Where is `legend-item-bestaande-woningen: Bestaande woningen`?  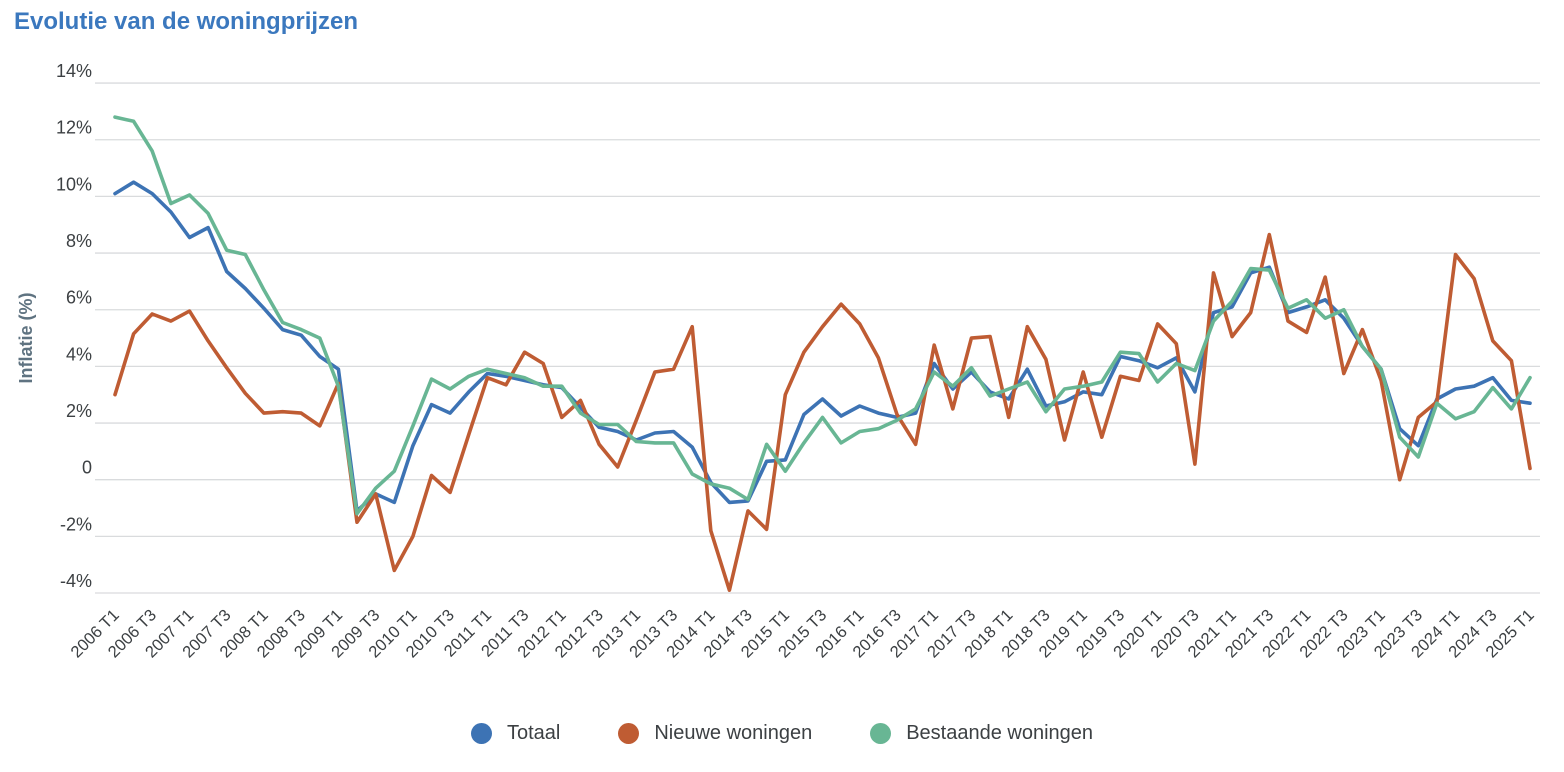 legend-item-bestaande-woningen: Bestaande woningen is located at coordinates (981, 733).